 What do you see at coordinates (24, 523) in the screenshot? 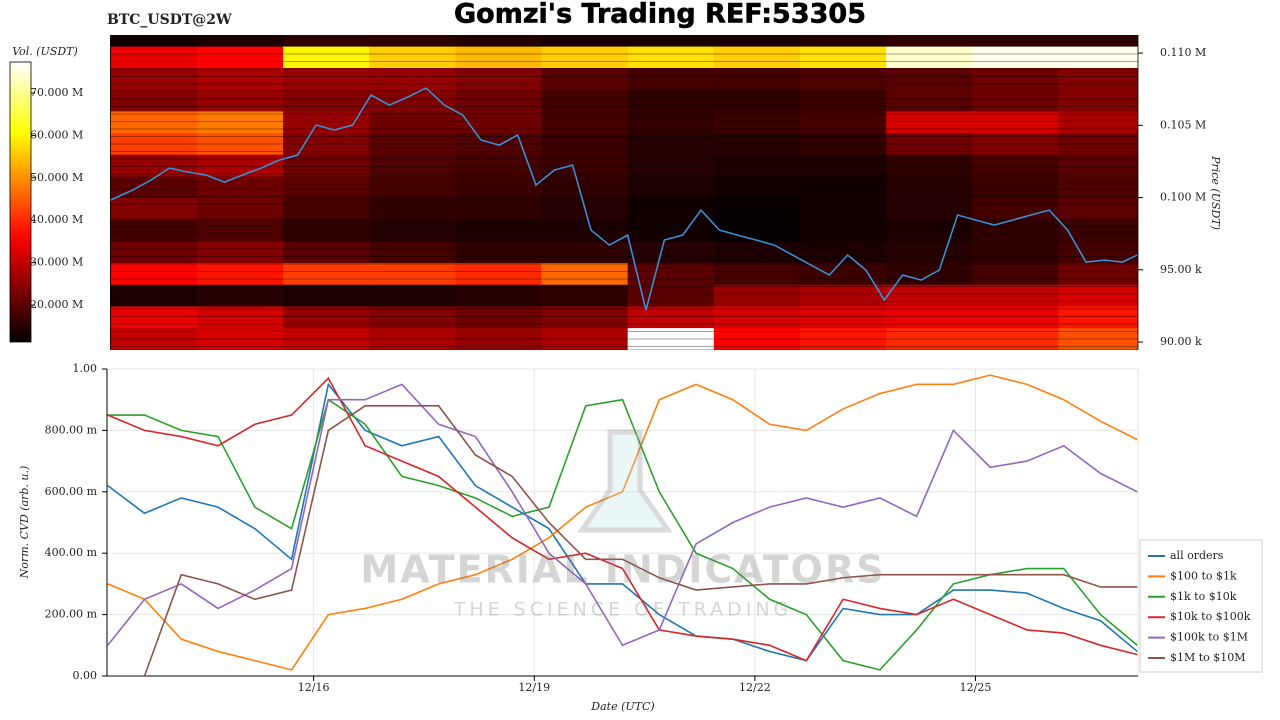
I see `cvd-axis-label: Norm. CVD (arb. u.)` at bounding box center [24, 523].